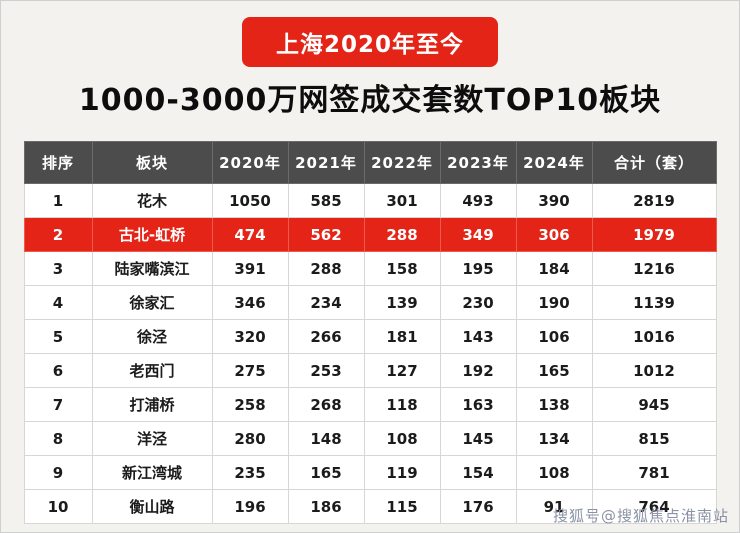 This screenshot has width=740, height=533. What do you see at coordinates (58, 200) in the screenshot?
I see `rank-cell: 1` at bounding box center [58, 200].